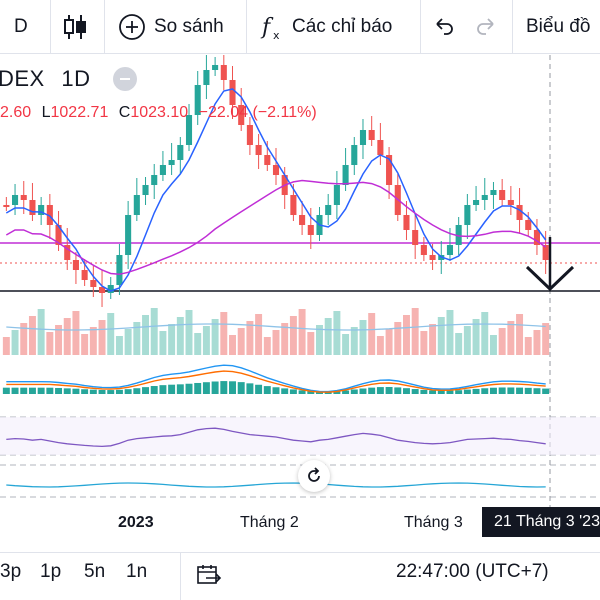  Describe the element at coordinates (51, 571) in the screenshot. I see `range-1m-button: 1p` at that location.